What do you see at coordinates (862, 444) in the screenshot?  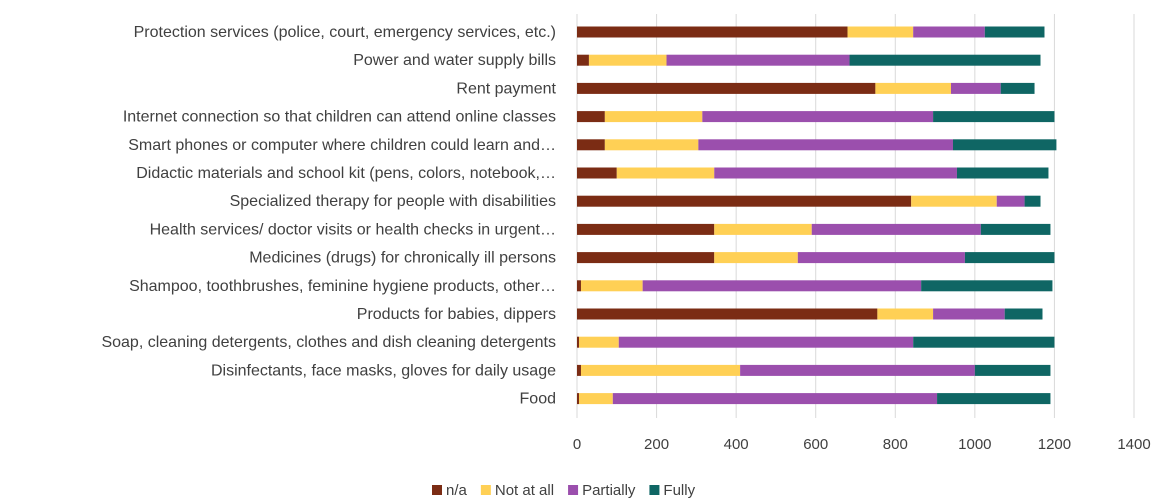 I see `x-tick-labels: 0 200 400 600 800 1000 1200 1400` at bounding box center [862, 444].